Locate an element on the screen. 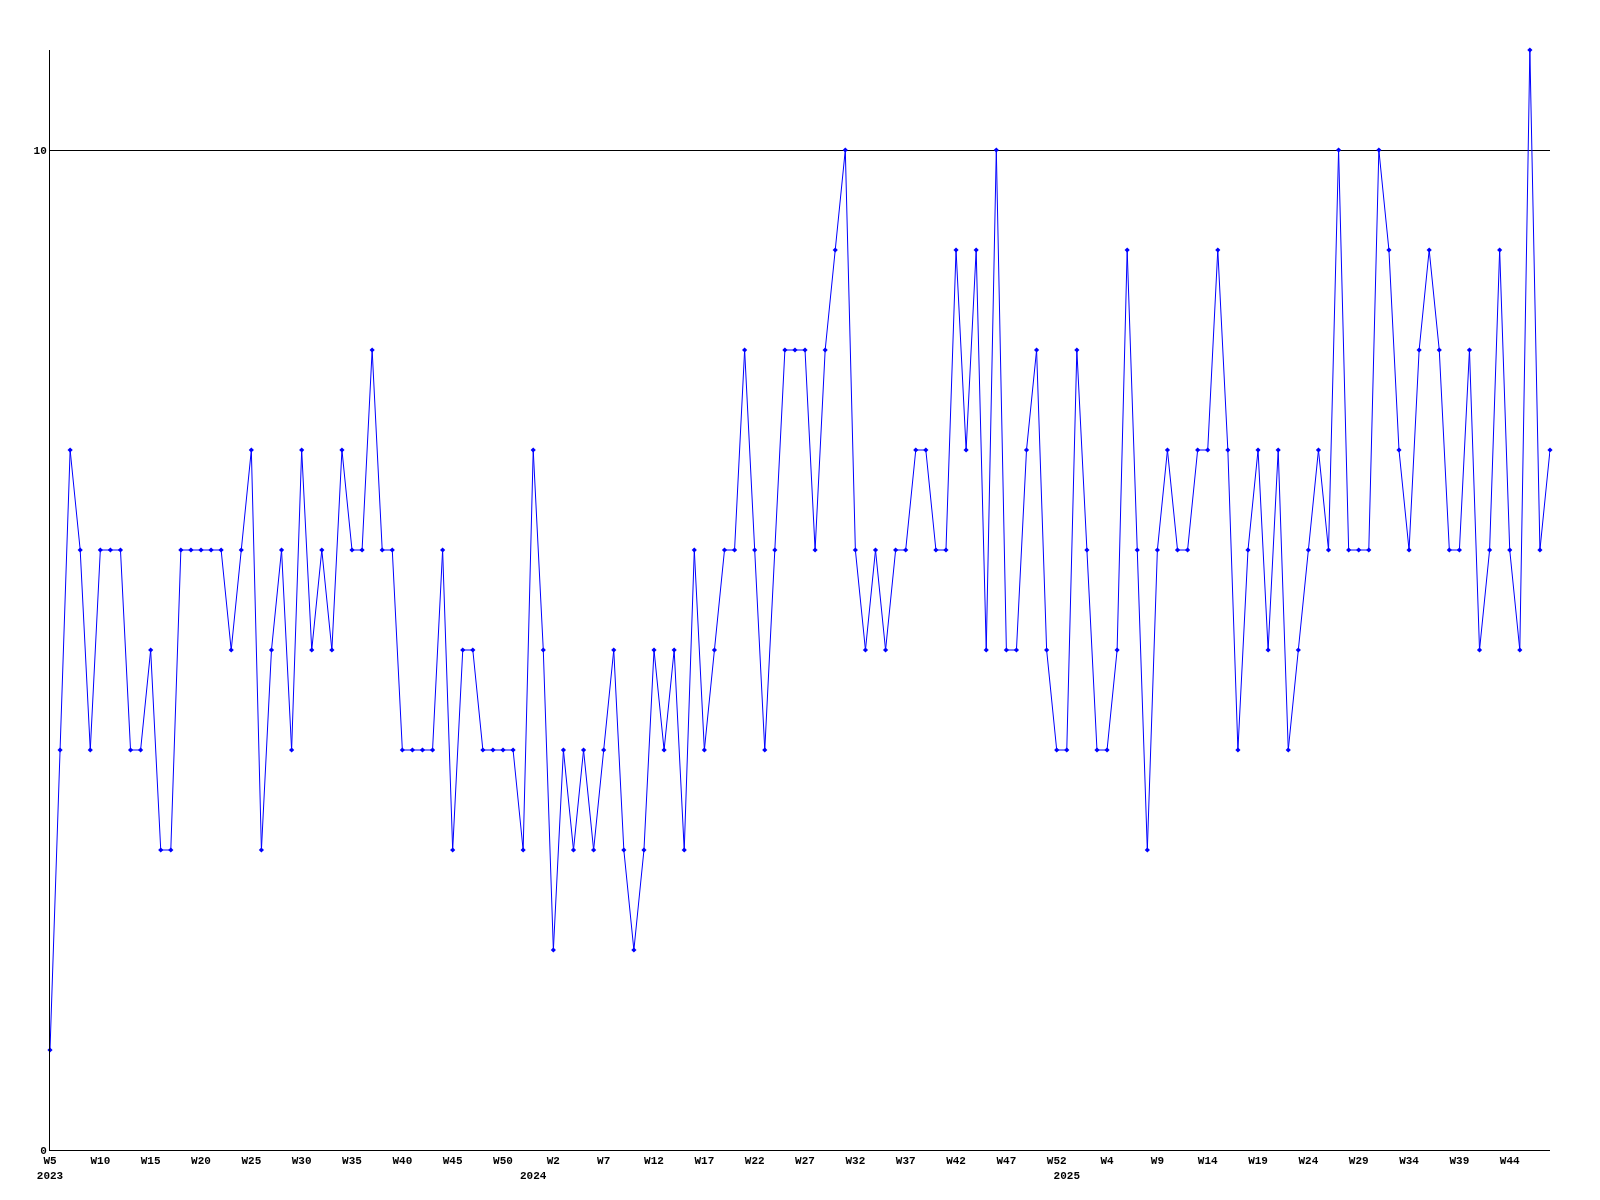 The image size is (1600, 1200). x-tick-label: W25 is located at coordinates (251, 1161).